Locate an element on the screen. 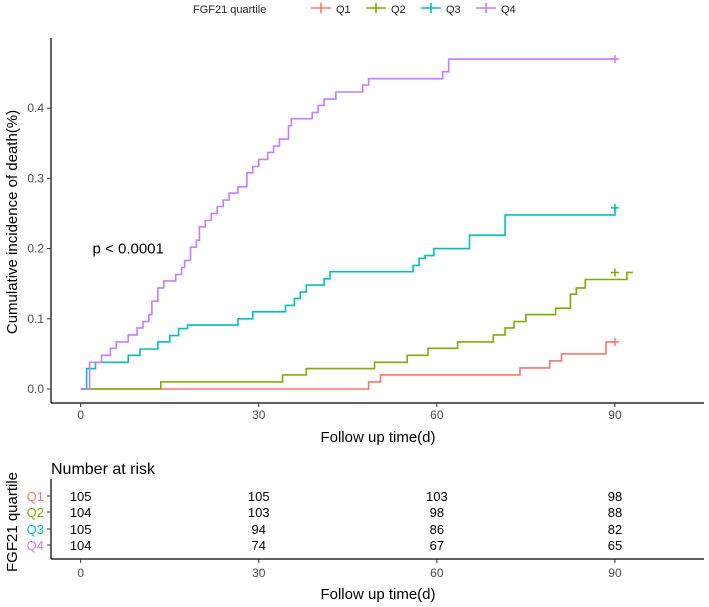 The height and width of the screenshot is (607, 709). legend-label: Q1 is located at coordinates (343, 10).